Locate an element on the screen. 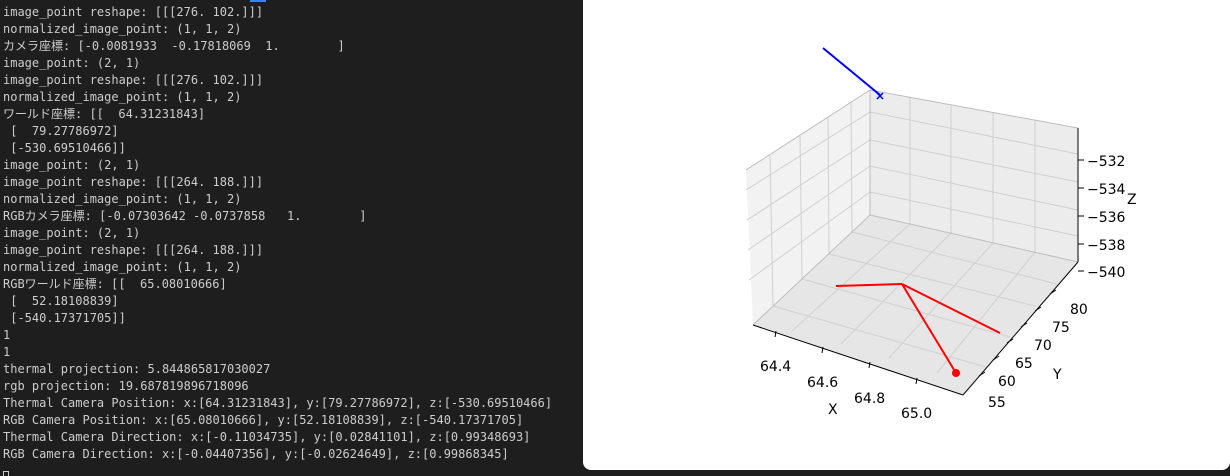 The width and height of the screenshot is (1230, 476). z-tick-label: −538 is located at coordinates (1106, 246).